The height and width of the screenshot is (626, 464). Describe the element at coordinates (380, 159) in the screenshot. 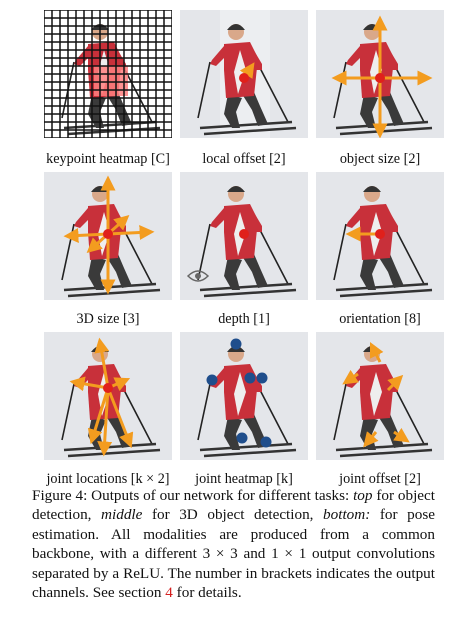

I see `label-object-size: object size [2]` at that location.